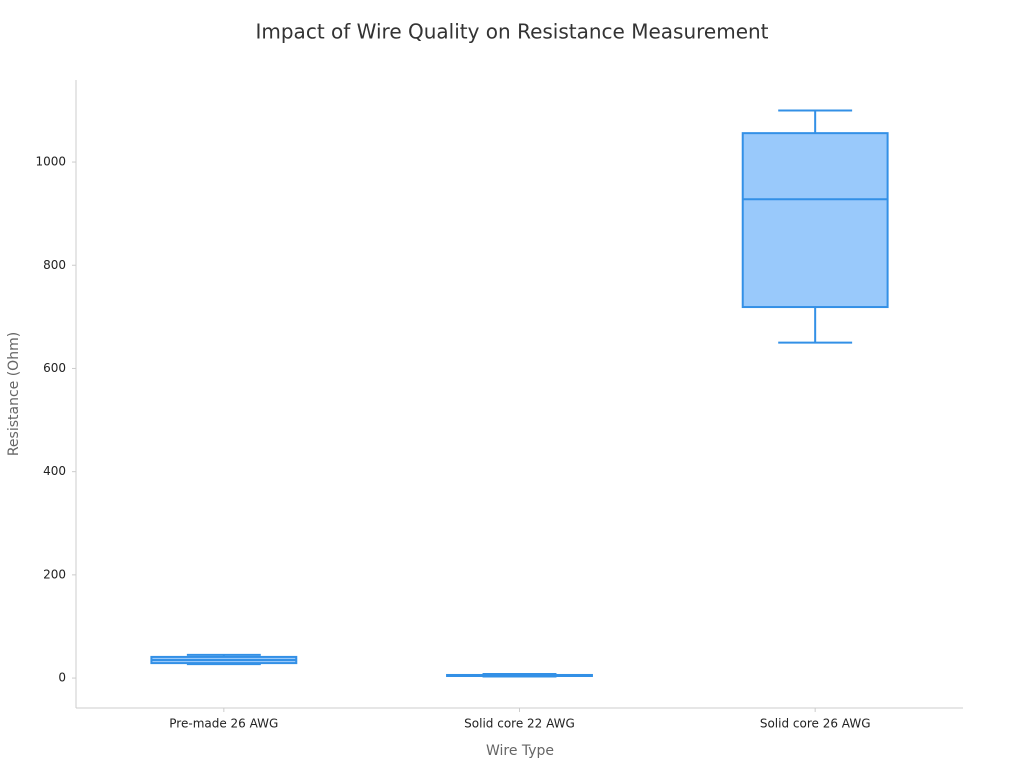  What do you see at coordinates (223, 724) in the screenshot?
I see `x-tick-label: Pre-made 26 AWG` at bounding box center [223, 724].